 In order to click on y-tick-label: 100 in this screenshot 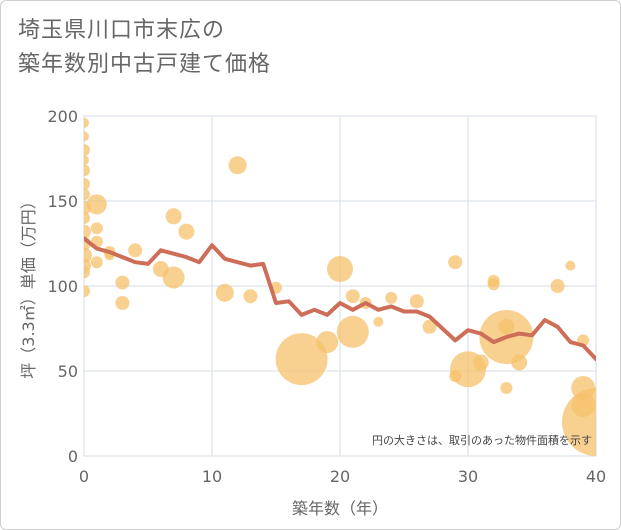, I will do `click(62, 286)`.